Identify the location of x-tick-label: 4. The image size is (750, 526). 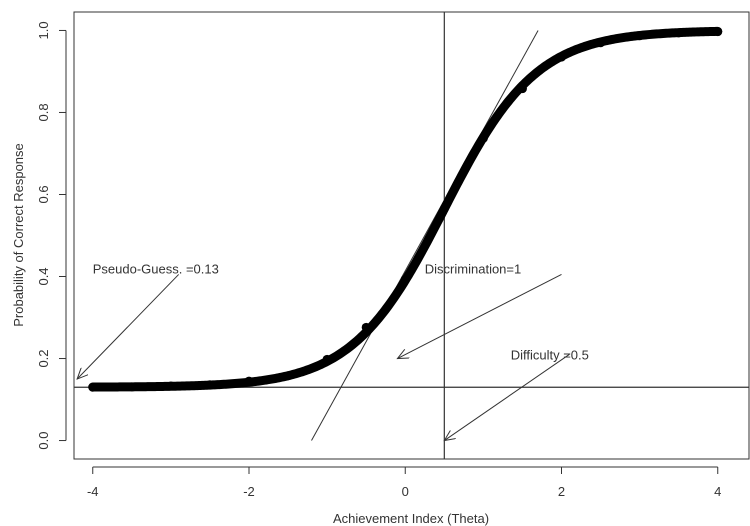
(717, 491).